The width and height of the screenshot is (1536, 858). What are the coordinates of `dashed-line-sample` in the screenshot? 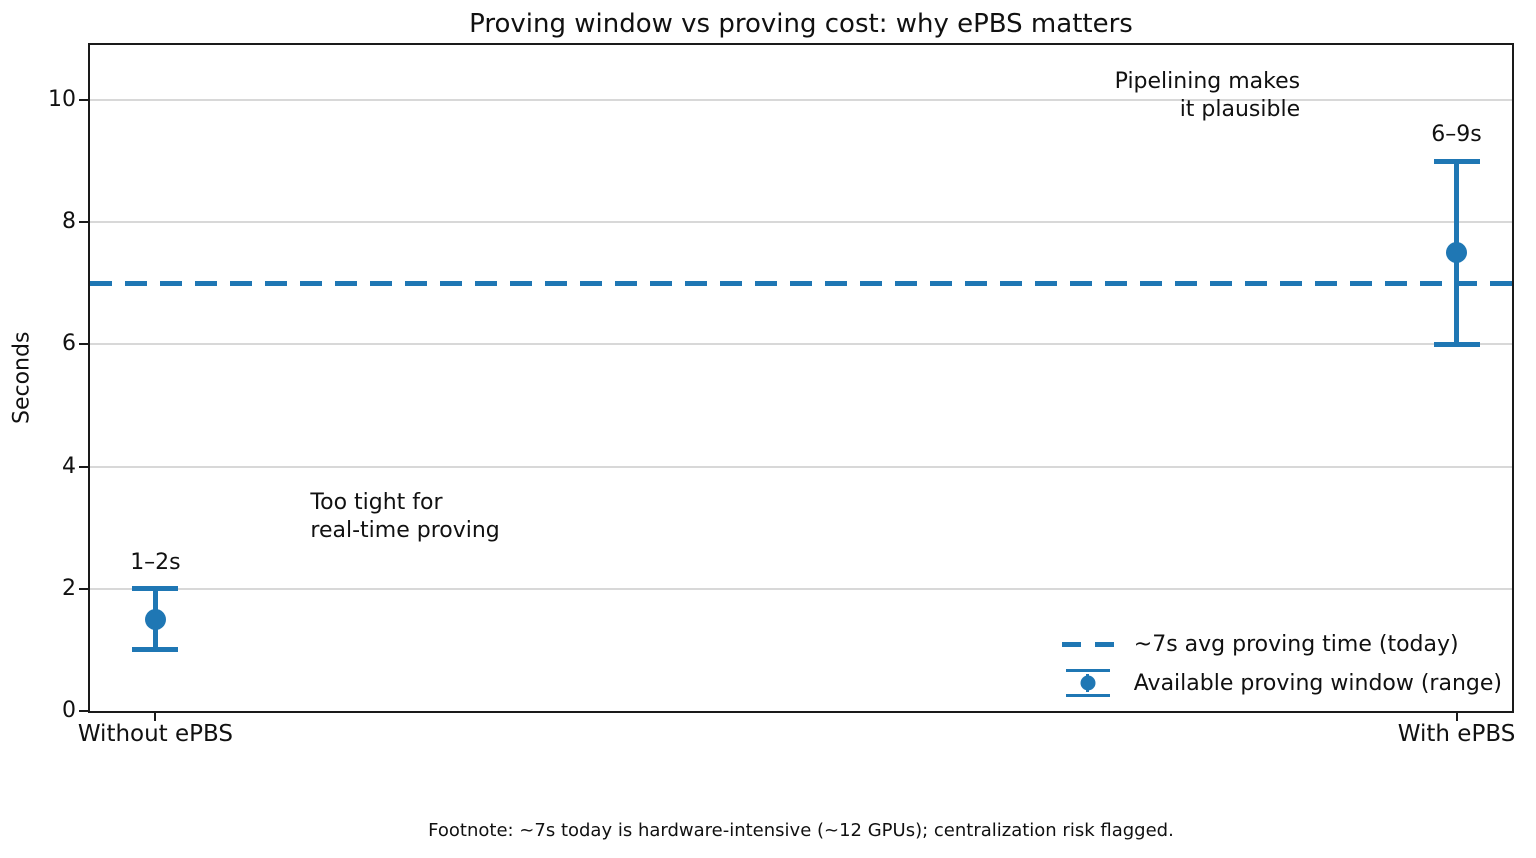 It's located at (1087, 644).